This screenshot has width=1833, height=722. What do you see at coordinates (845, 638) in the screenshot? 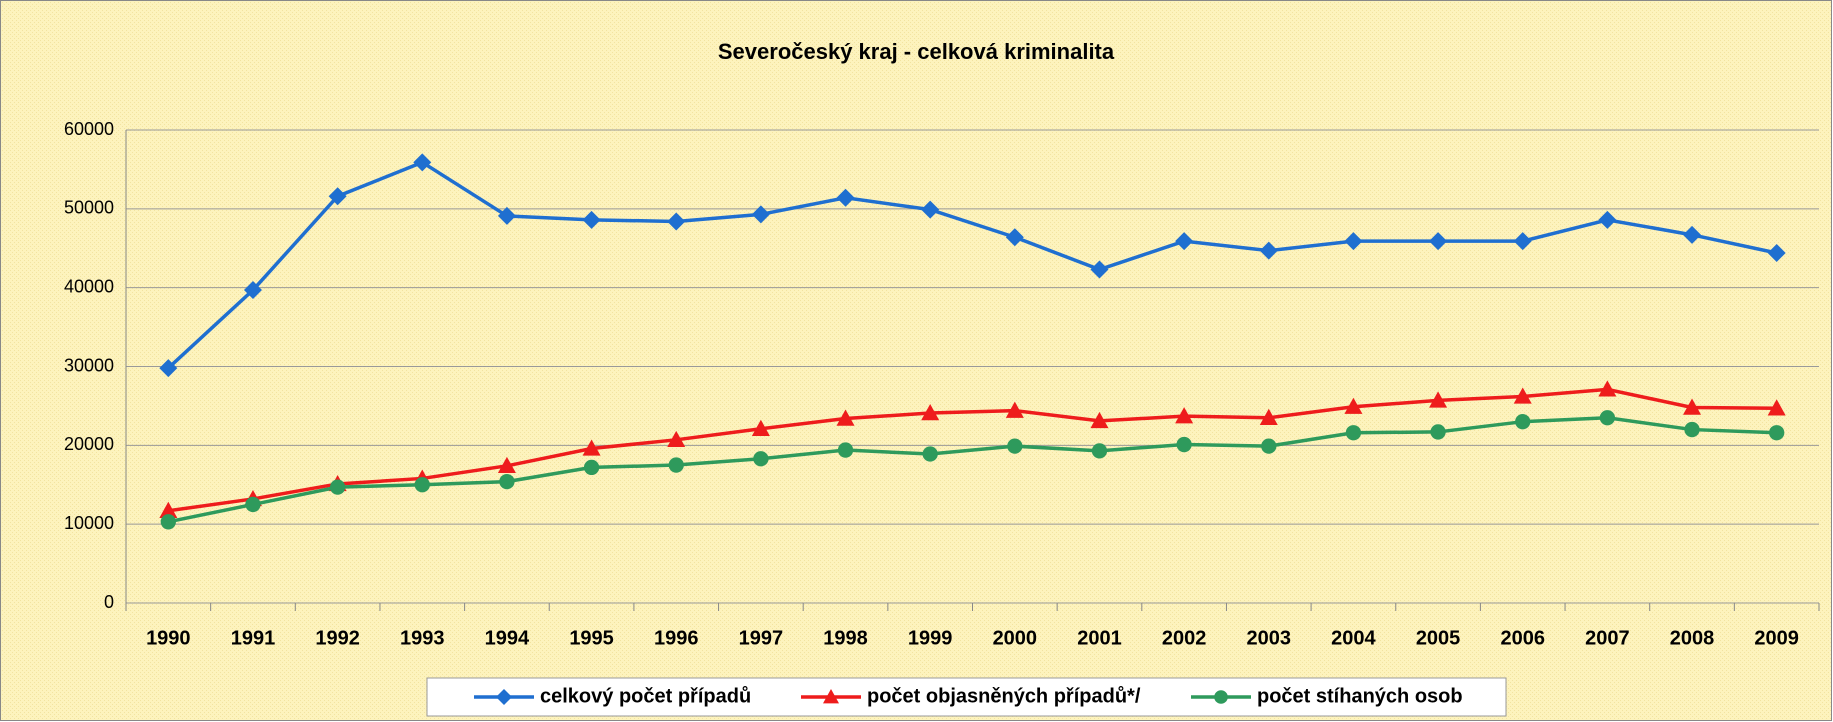
I see `x-tick-label: 1998` at bounding box center [845, 638].